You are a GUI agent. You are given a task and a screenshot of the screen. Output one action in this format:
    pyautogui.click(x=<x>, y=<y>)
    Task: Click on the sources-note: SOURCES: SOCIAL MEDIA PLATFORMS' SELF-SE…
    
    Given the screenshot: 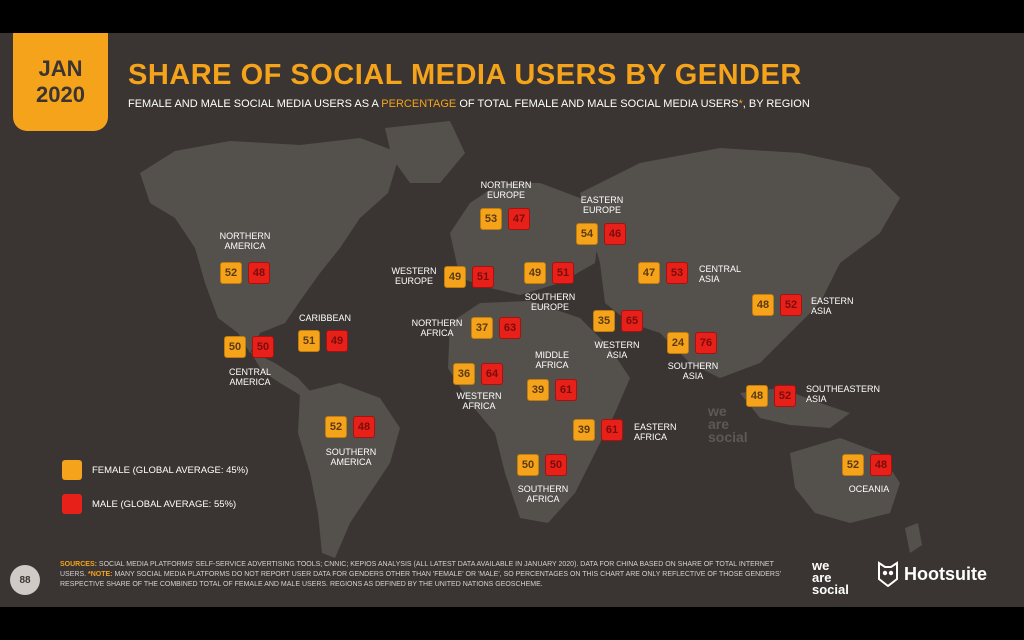 What is the action you would take?
    pyautogui.click(x=425, y=575)
    